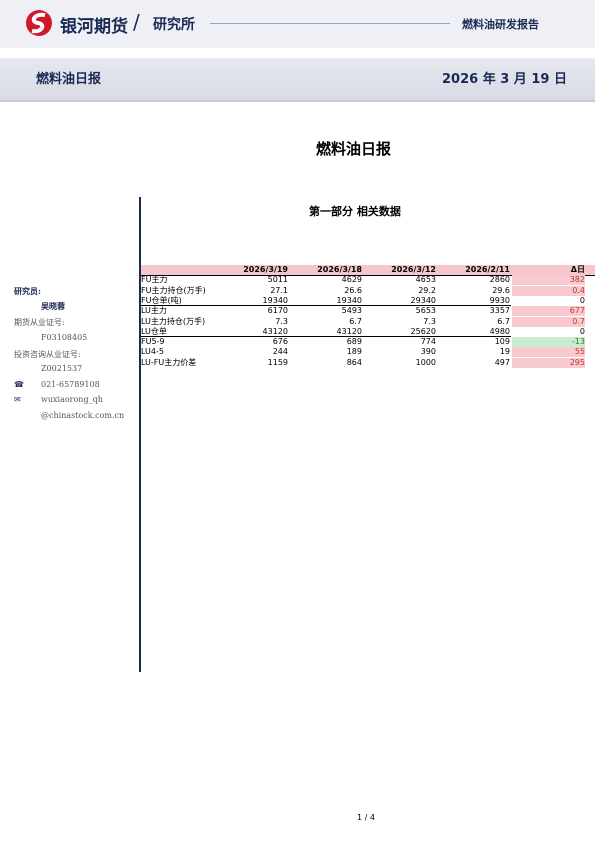 The width and height of the screenshot is (595, 842). I want to click on value-cell: 864, so click(354, 362).